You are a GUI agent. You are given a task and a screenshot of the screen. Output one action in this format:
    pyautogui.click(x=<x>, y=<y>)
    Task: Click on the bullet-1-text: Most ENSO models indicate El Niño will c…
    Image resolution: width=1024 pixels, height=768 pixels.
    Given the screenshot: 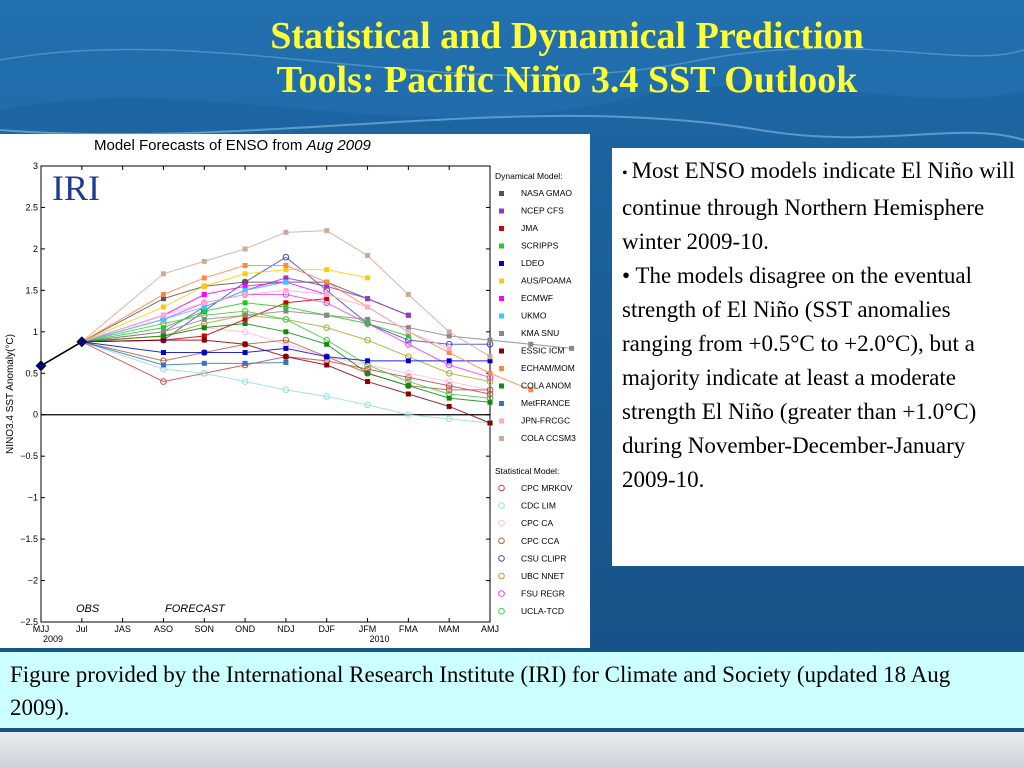 What is the action you would take?
    pyautogui.click(x=818, y=206)
    